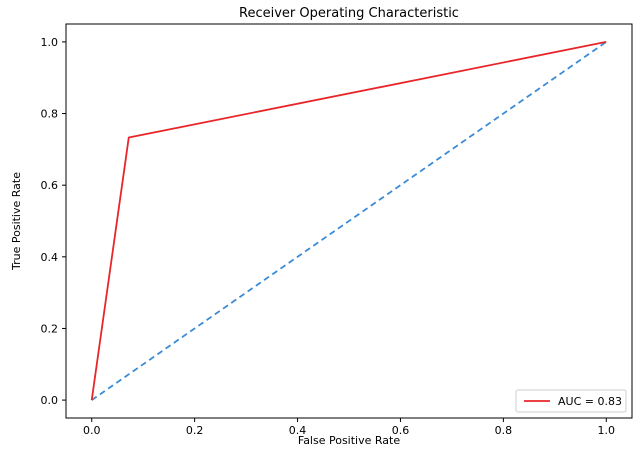 This screenshot has width=642, height=450. What do you see at coordinates (349, 427) in the screenshot?
I see `x-axis-ticks: 0.0 0.2 0.4 0.6 0.8 1.0` at bounding box center [349, 427].